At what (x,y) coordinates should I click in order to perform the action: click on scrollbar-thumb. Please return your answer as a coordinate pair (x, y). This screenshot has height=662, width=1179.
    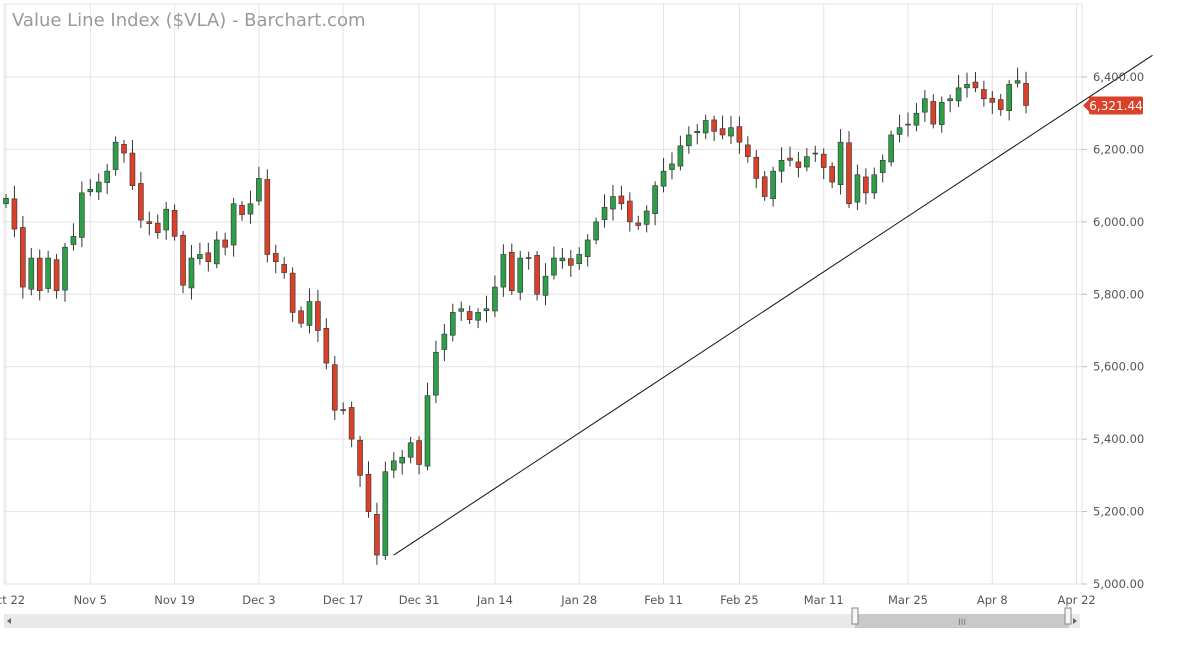
    Looking at the image, I should click on (962, 621).